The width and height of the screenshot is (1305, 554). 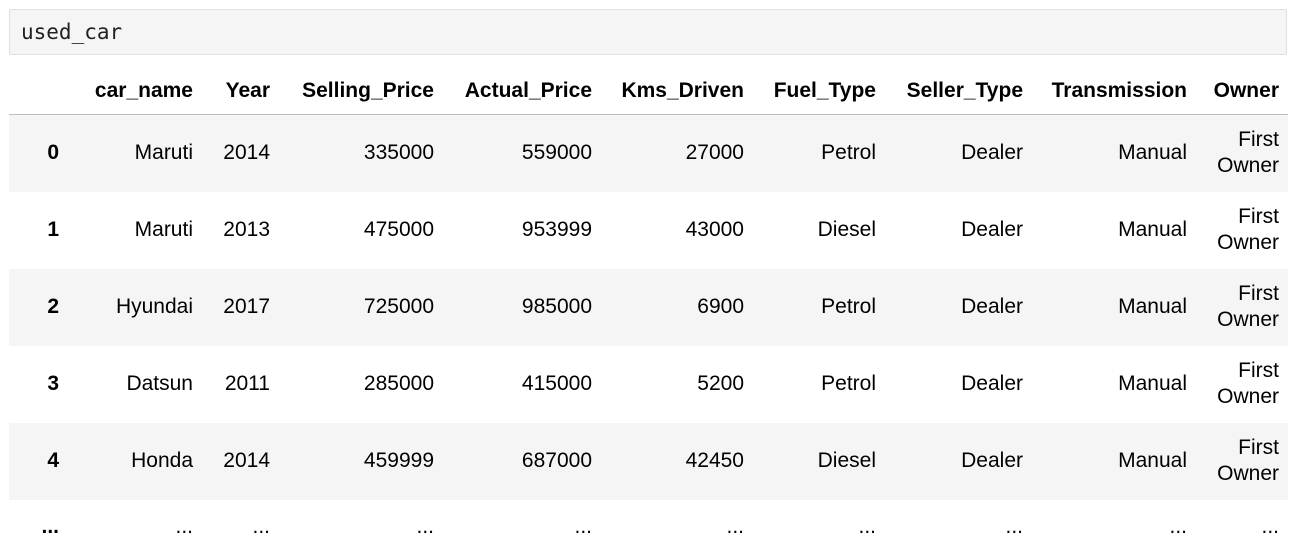 I want to click on row-index: 0, so click(x=53, y=153).